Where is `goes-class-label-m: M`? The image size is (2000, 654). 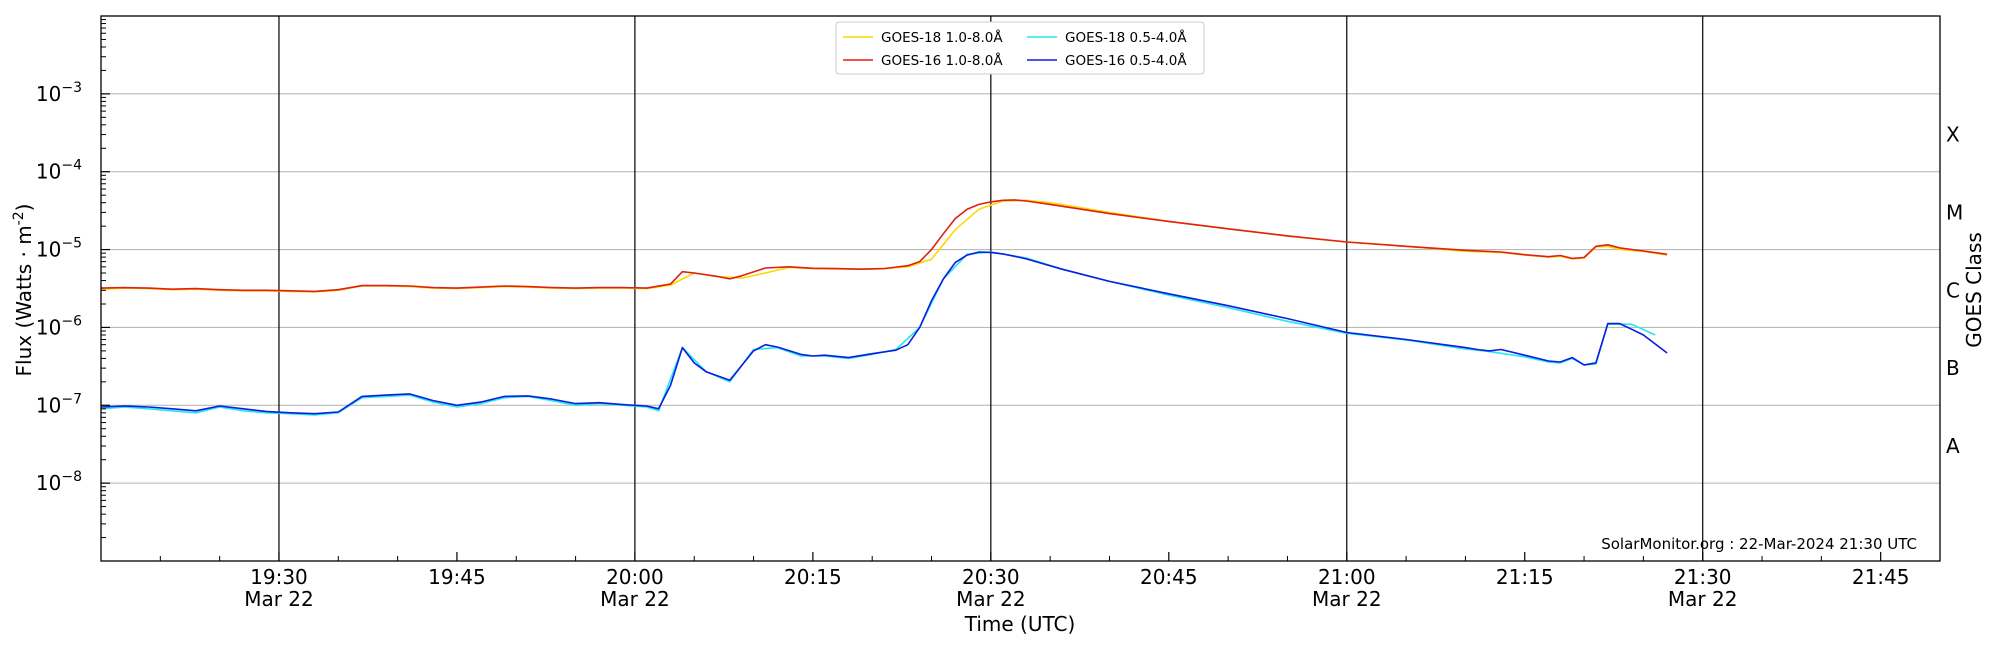
goes-class-label-m: M is located at coordinates (1954, 212).